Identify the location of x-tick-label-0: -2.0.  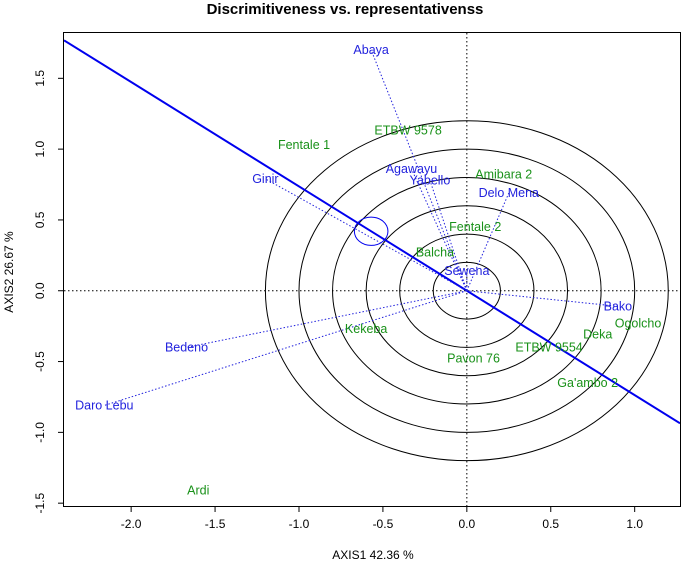
(131, 524).